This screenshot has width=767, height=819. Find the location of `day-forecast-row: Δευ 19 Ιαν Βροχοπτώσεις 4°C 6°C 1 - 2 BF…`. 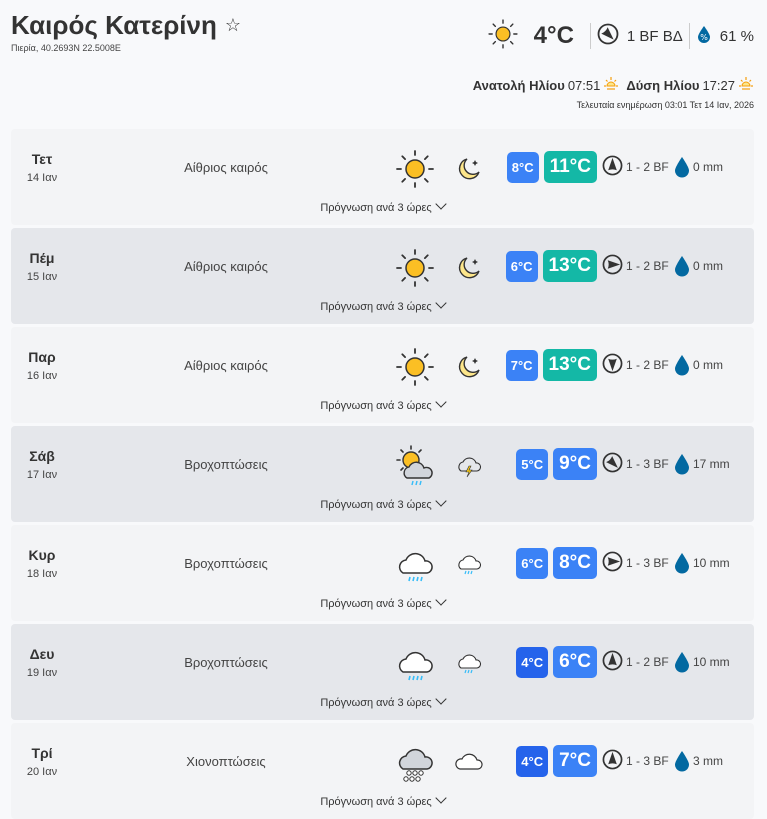

day-forecast-row: Δευ 19 Ιαν Βροχοπτώσεις 4°C 6°C 1 - 2 BF… is located at coordinates (382, 672).